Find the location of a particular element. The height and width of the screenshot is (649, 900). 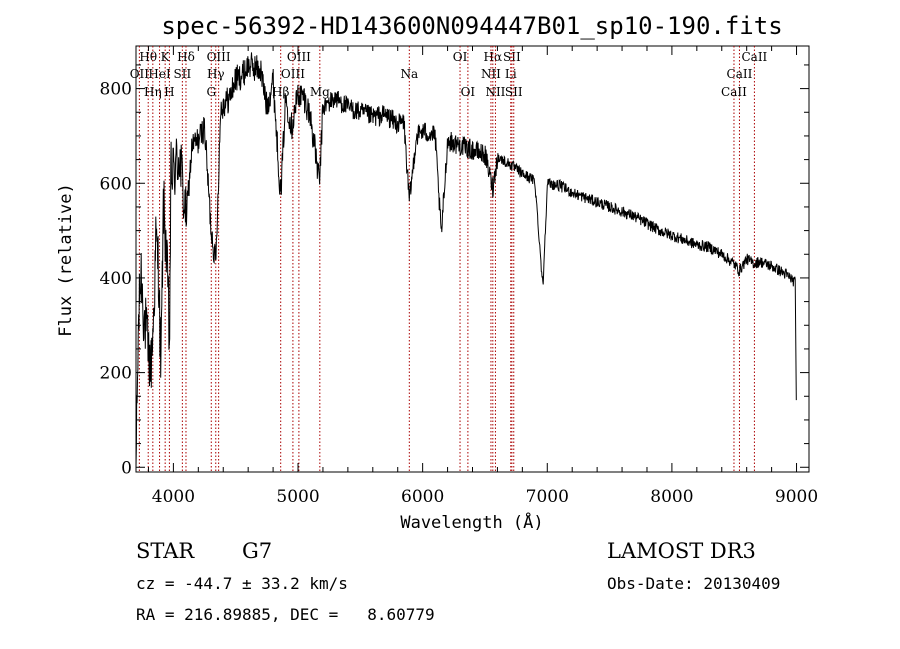

x-tick-label: 8000 is located at coordinates (671, 497).